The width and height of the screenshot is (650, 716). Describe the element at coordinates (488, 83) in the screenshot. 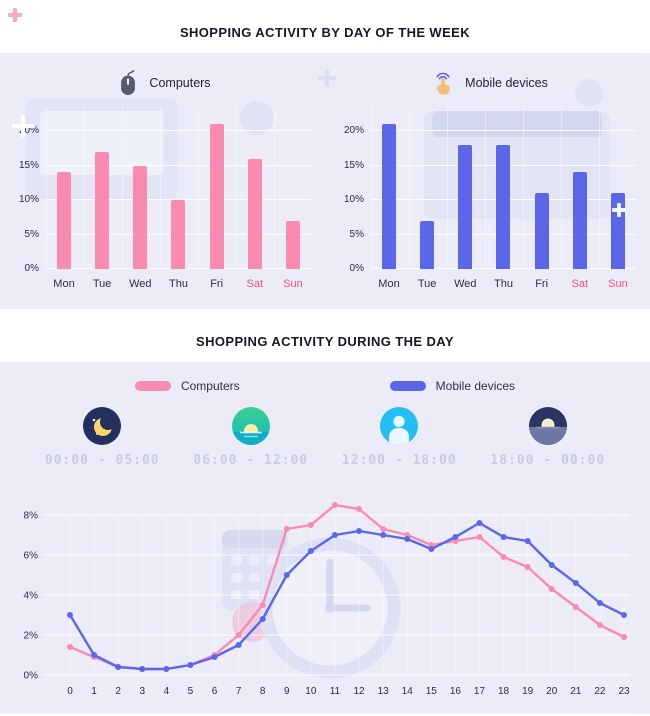

I see `mobile-chart-header: Mobile devices` at that location.